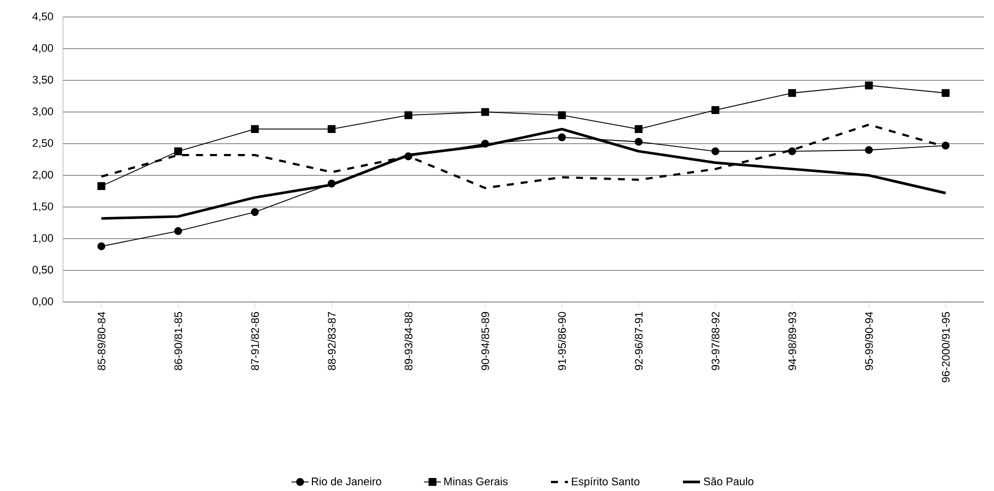 The image size is (994, 491). I want to click on y-tick-label: 3,50, so click(43, 80).